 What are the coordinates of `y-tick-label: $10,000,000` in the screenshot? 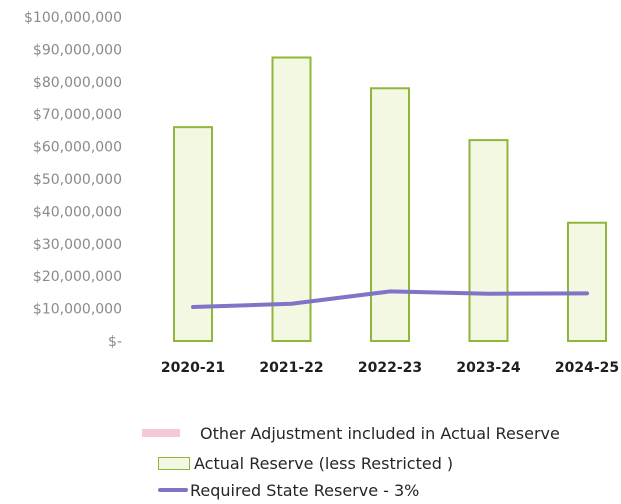 It's located at (77, 310).